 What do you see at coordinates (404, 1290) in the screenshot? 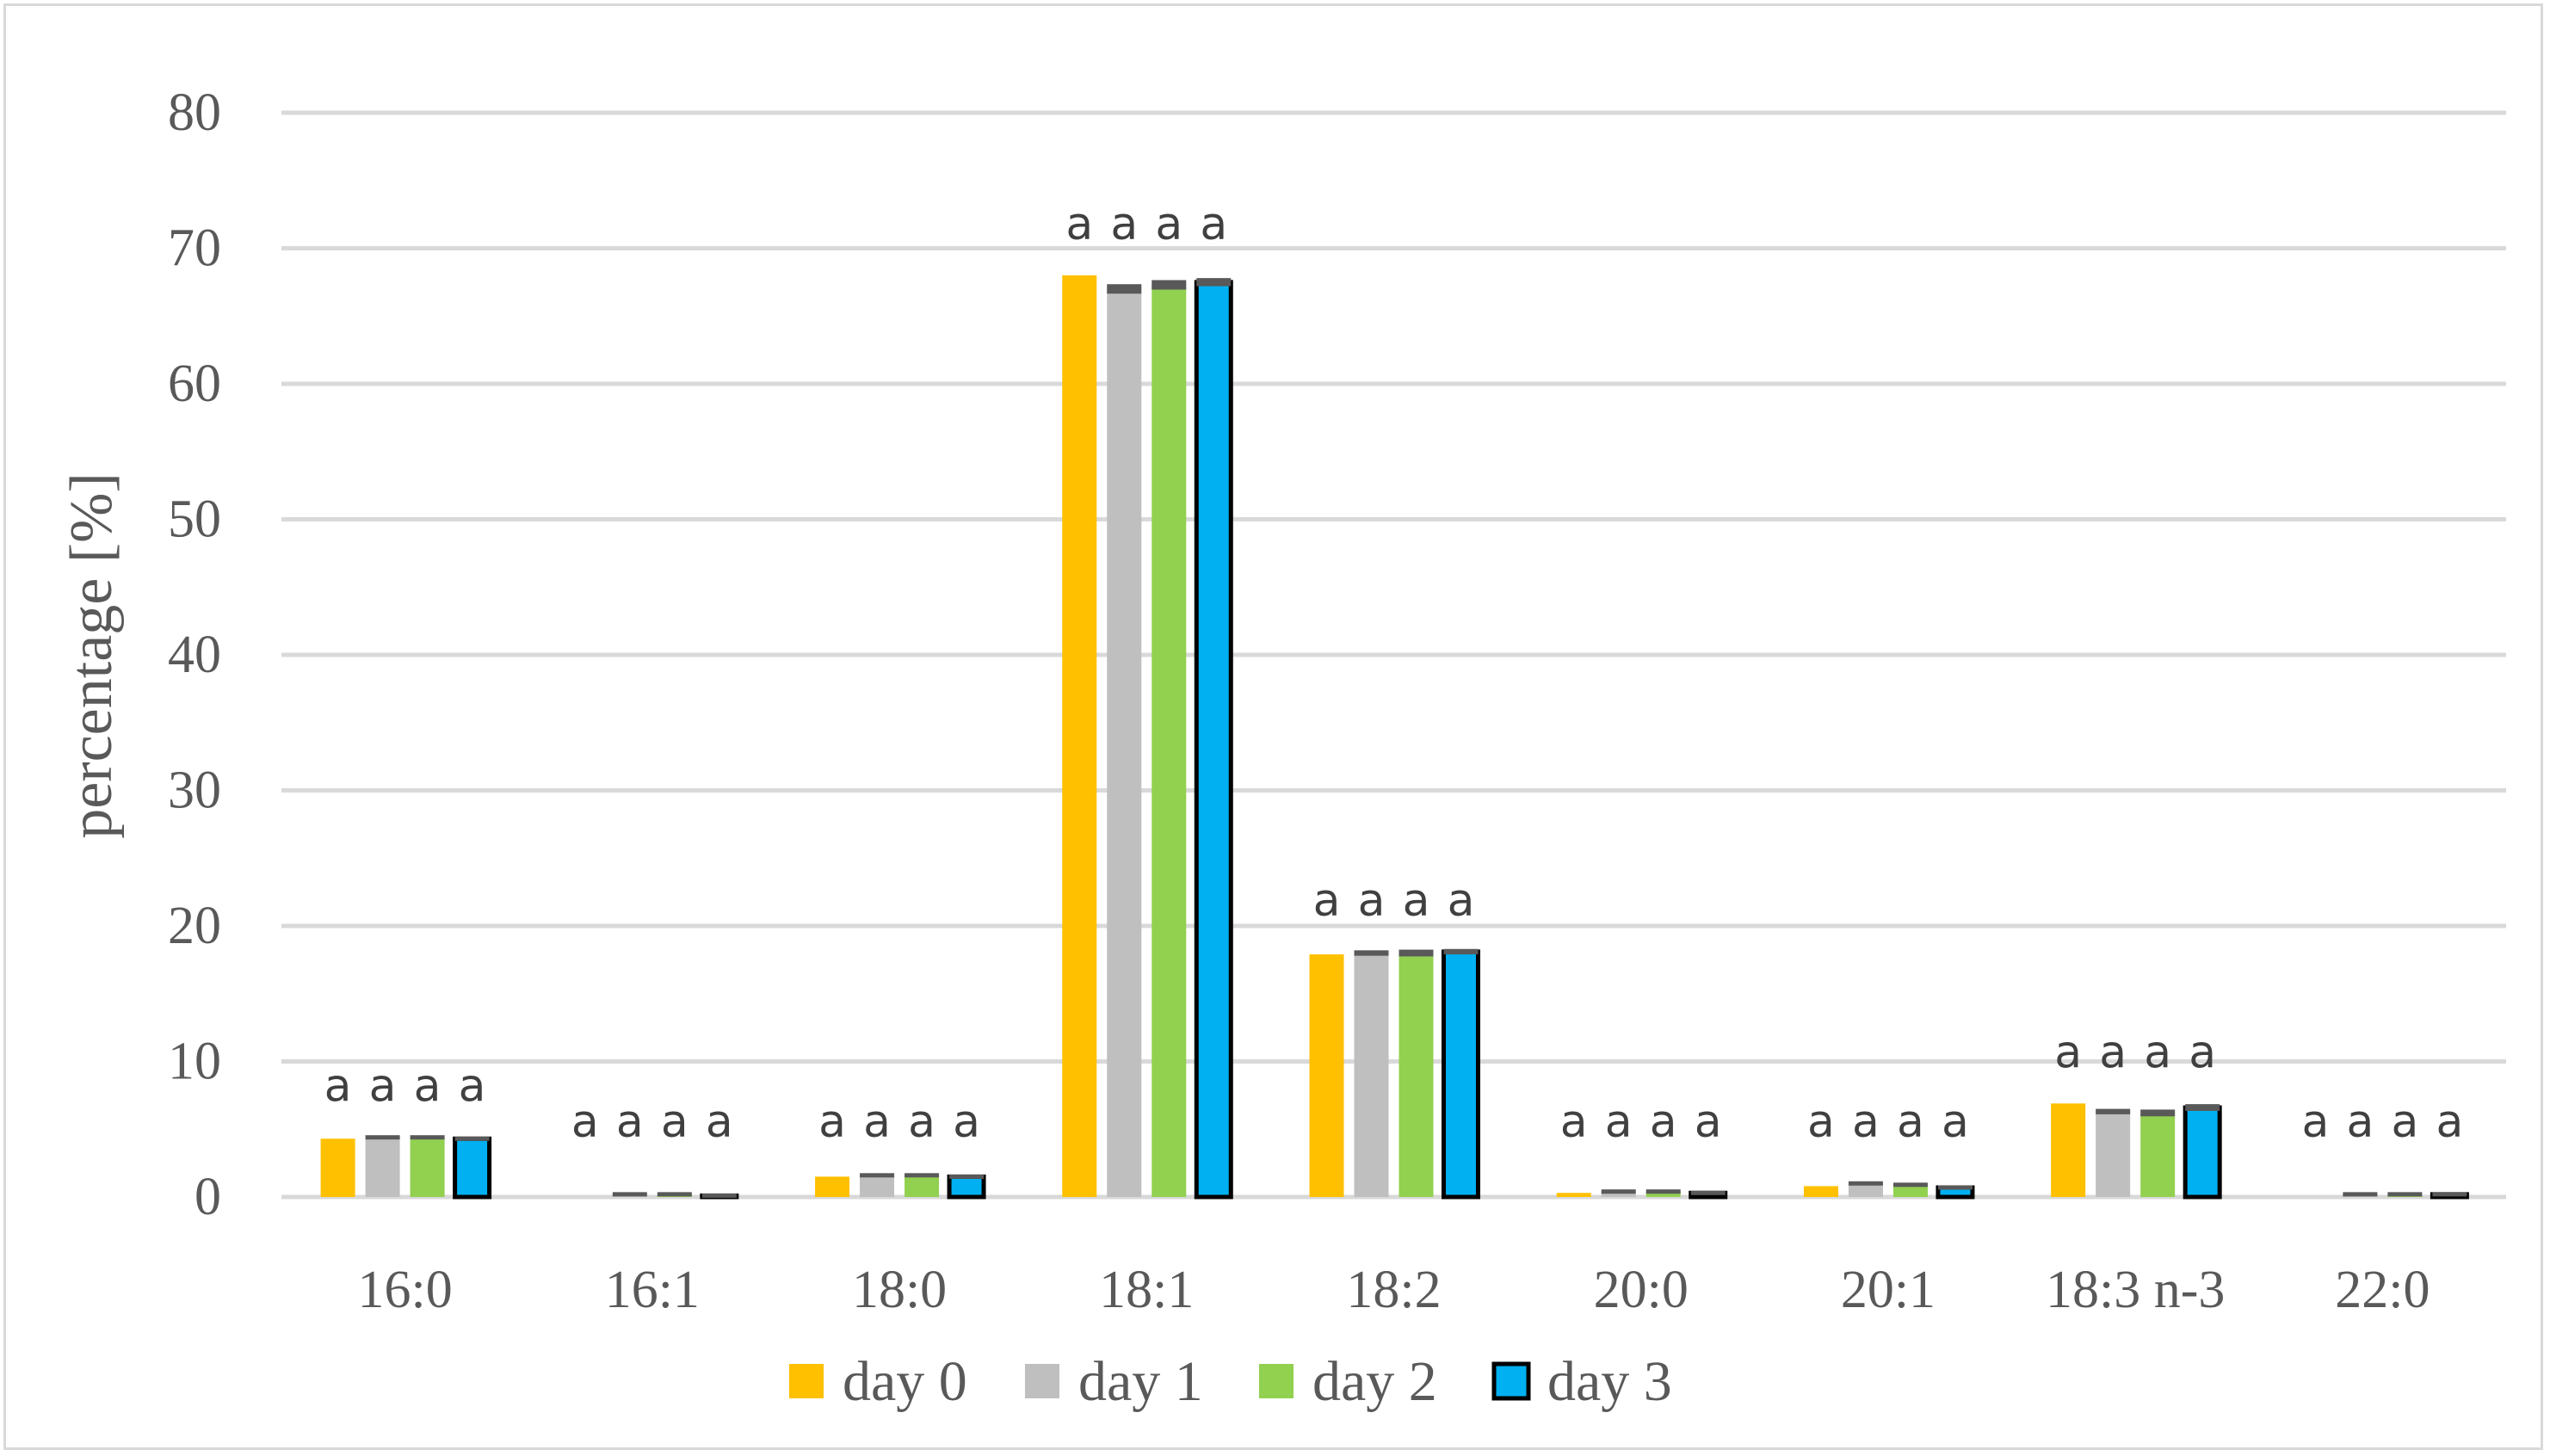
I see `x-tick-label: 16:0` at bounding box center [404, 1290].